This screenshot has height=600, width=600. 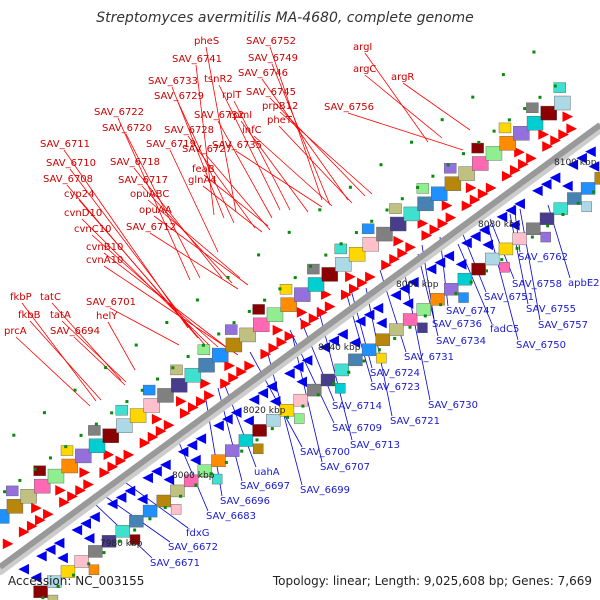 What do you see at coordinates (193, 476) in the screenshot?
I see `scale-tick-label: 8000 kbp` at bounding box center [193, 476].